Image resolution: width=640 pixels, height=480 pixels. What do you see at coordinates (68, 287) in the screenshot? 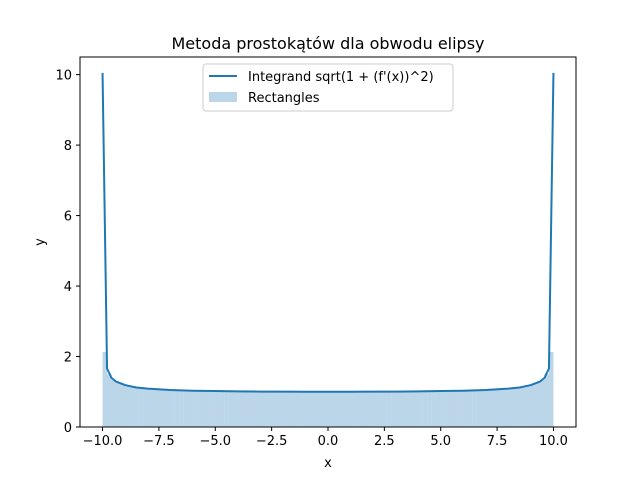
I see `y-tick-label: 4` at bounding box center [68, 287].